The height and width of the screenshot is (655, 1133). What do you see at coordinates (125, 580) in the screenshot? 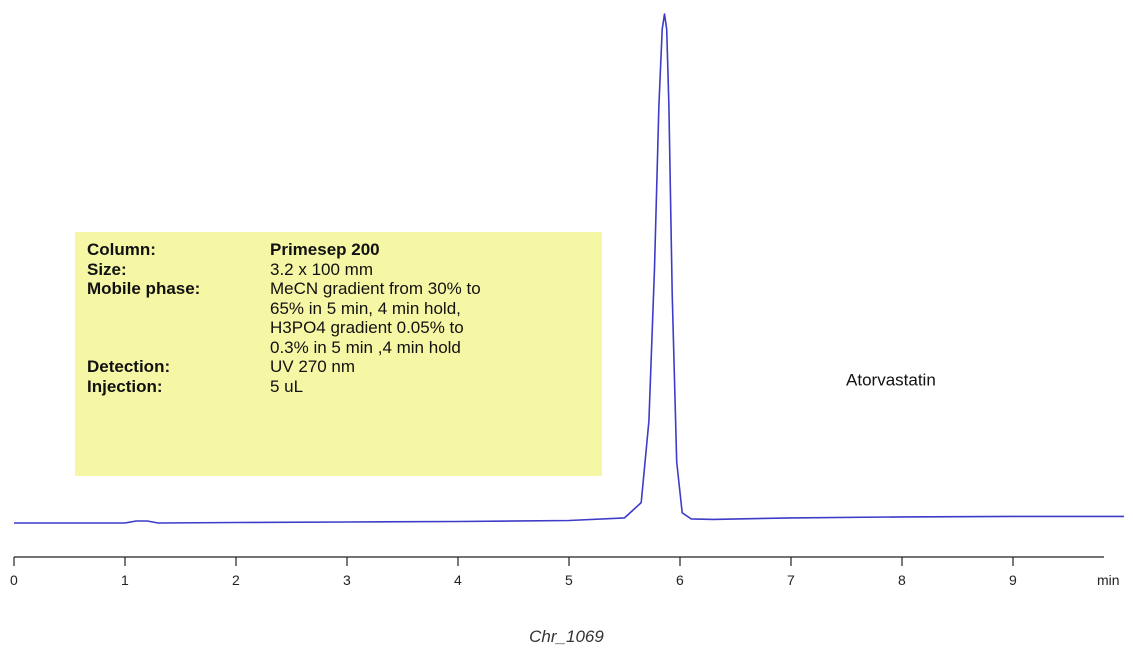
I see `x-tick-label: 1` at bounding box center [125, 580].